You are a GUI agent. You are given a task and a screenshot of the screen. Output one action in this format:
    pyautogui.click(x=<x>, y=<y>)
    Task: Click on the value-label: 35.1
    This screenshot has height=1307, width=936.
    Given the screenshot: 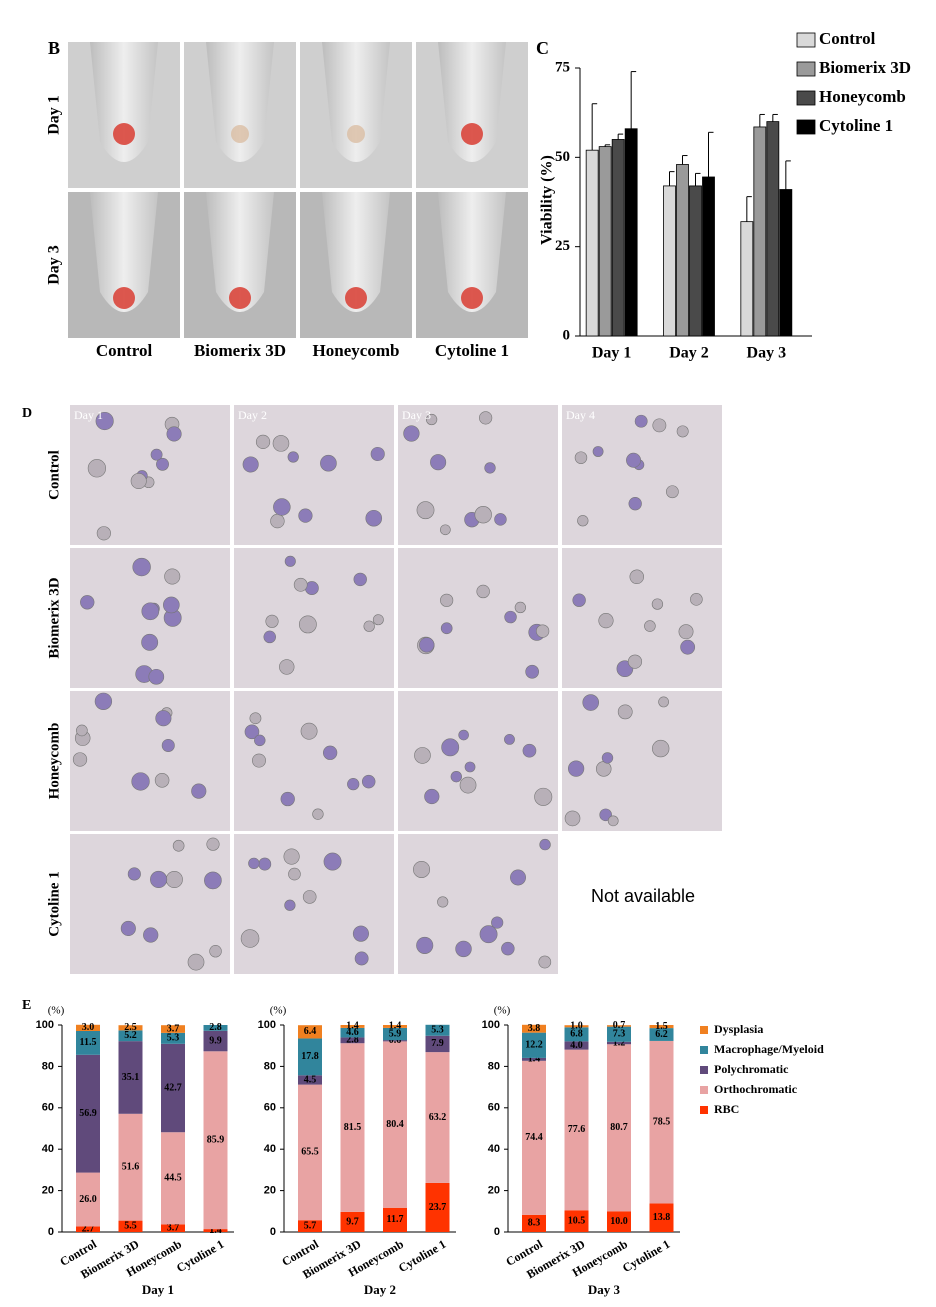 What is the action you would take?
    pyautogui.click(x=131, y=1077)
    